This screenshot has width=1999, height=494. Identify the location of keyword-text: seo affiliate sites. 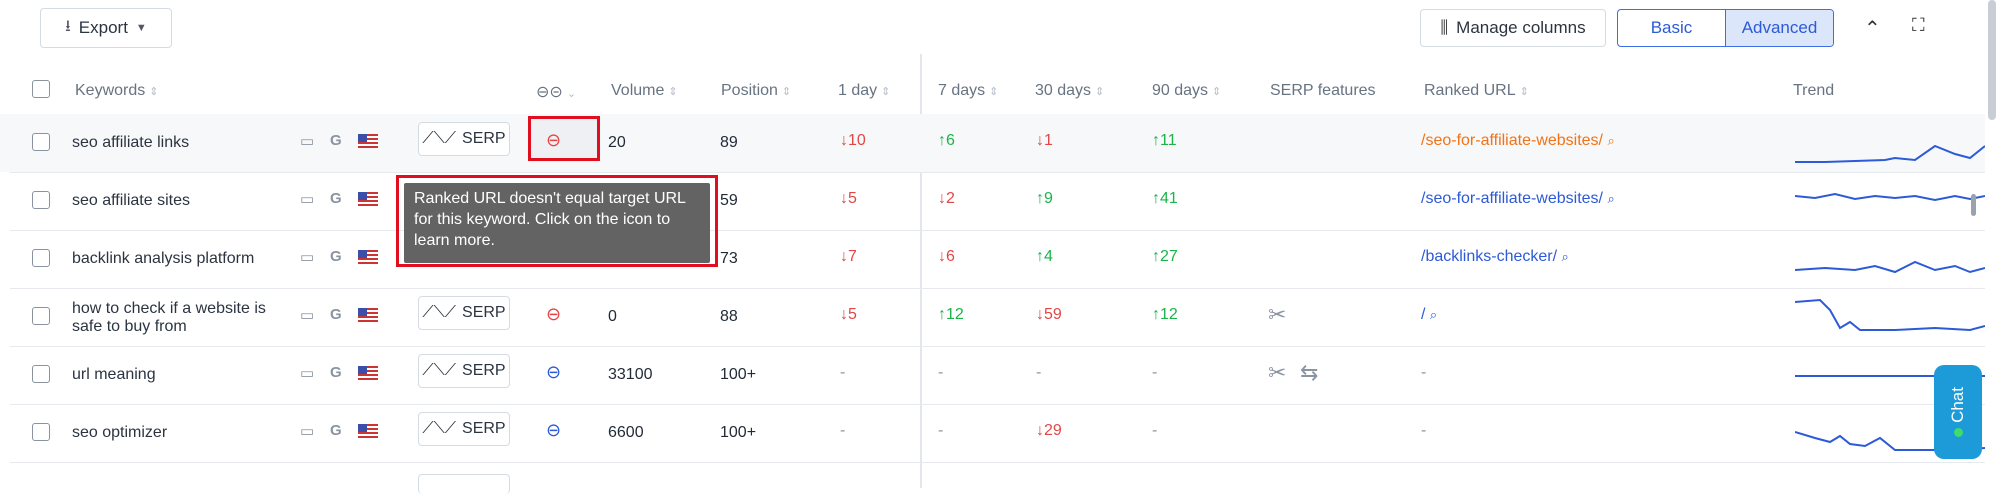
(131, 200).